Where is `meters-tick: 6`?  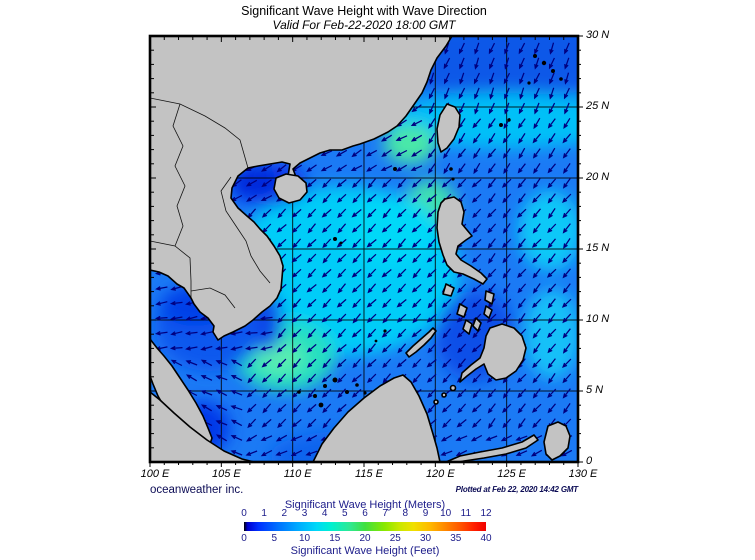
meters-tick: 6 is located at coordinates (365, 513).